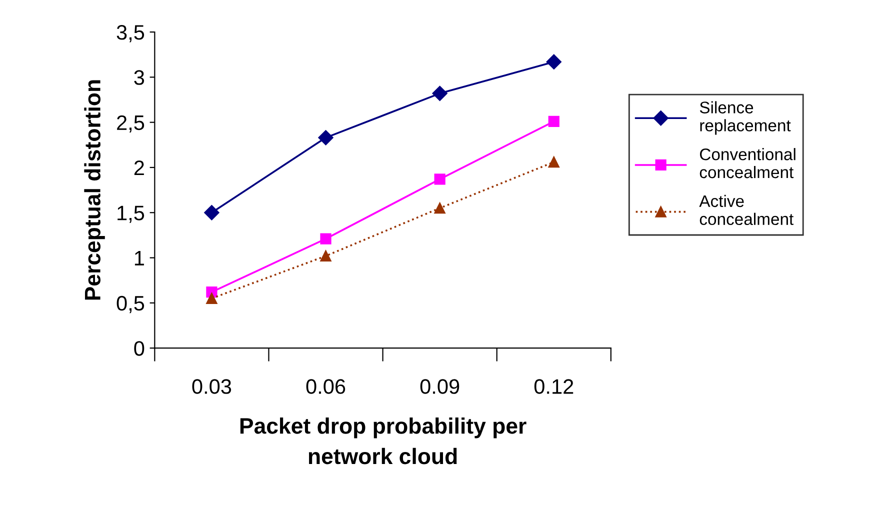  What do you see at coordinates (748, 163) in the screenshot?
I see `legend-label: Conventional concealment` at bounding box center [748, 163].